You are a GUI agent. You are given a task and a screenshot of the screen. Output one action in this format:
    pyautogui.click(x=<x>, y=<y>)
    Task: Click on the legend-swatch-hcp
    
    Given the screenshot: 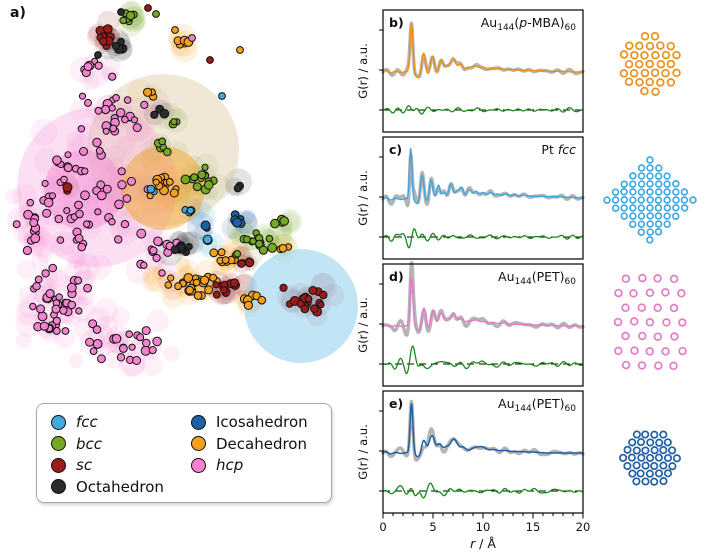 What is the action you would take?
    pyautogui.click(x=198, y=465)
    